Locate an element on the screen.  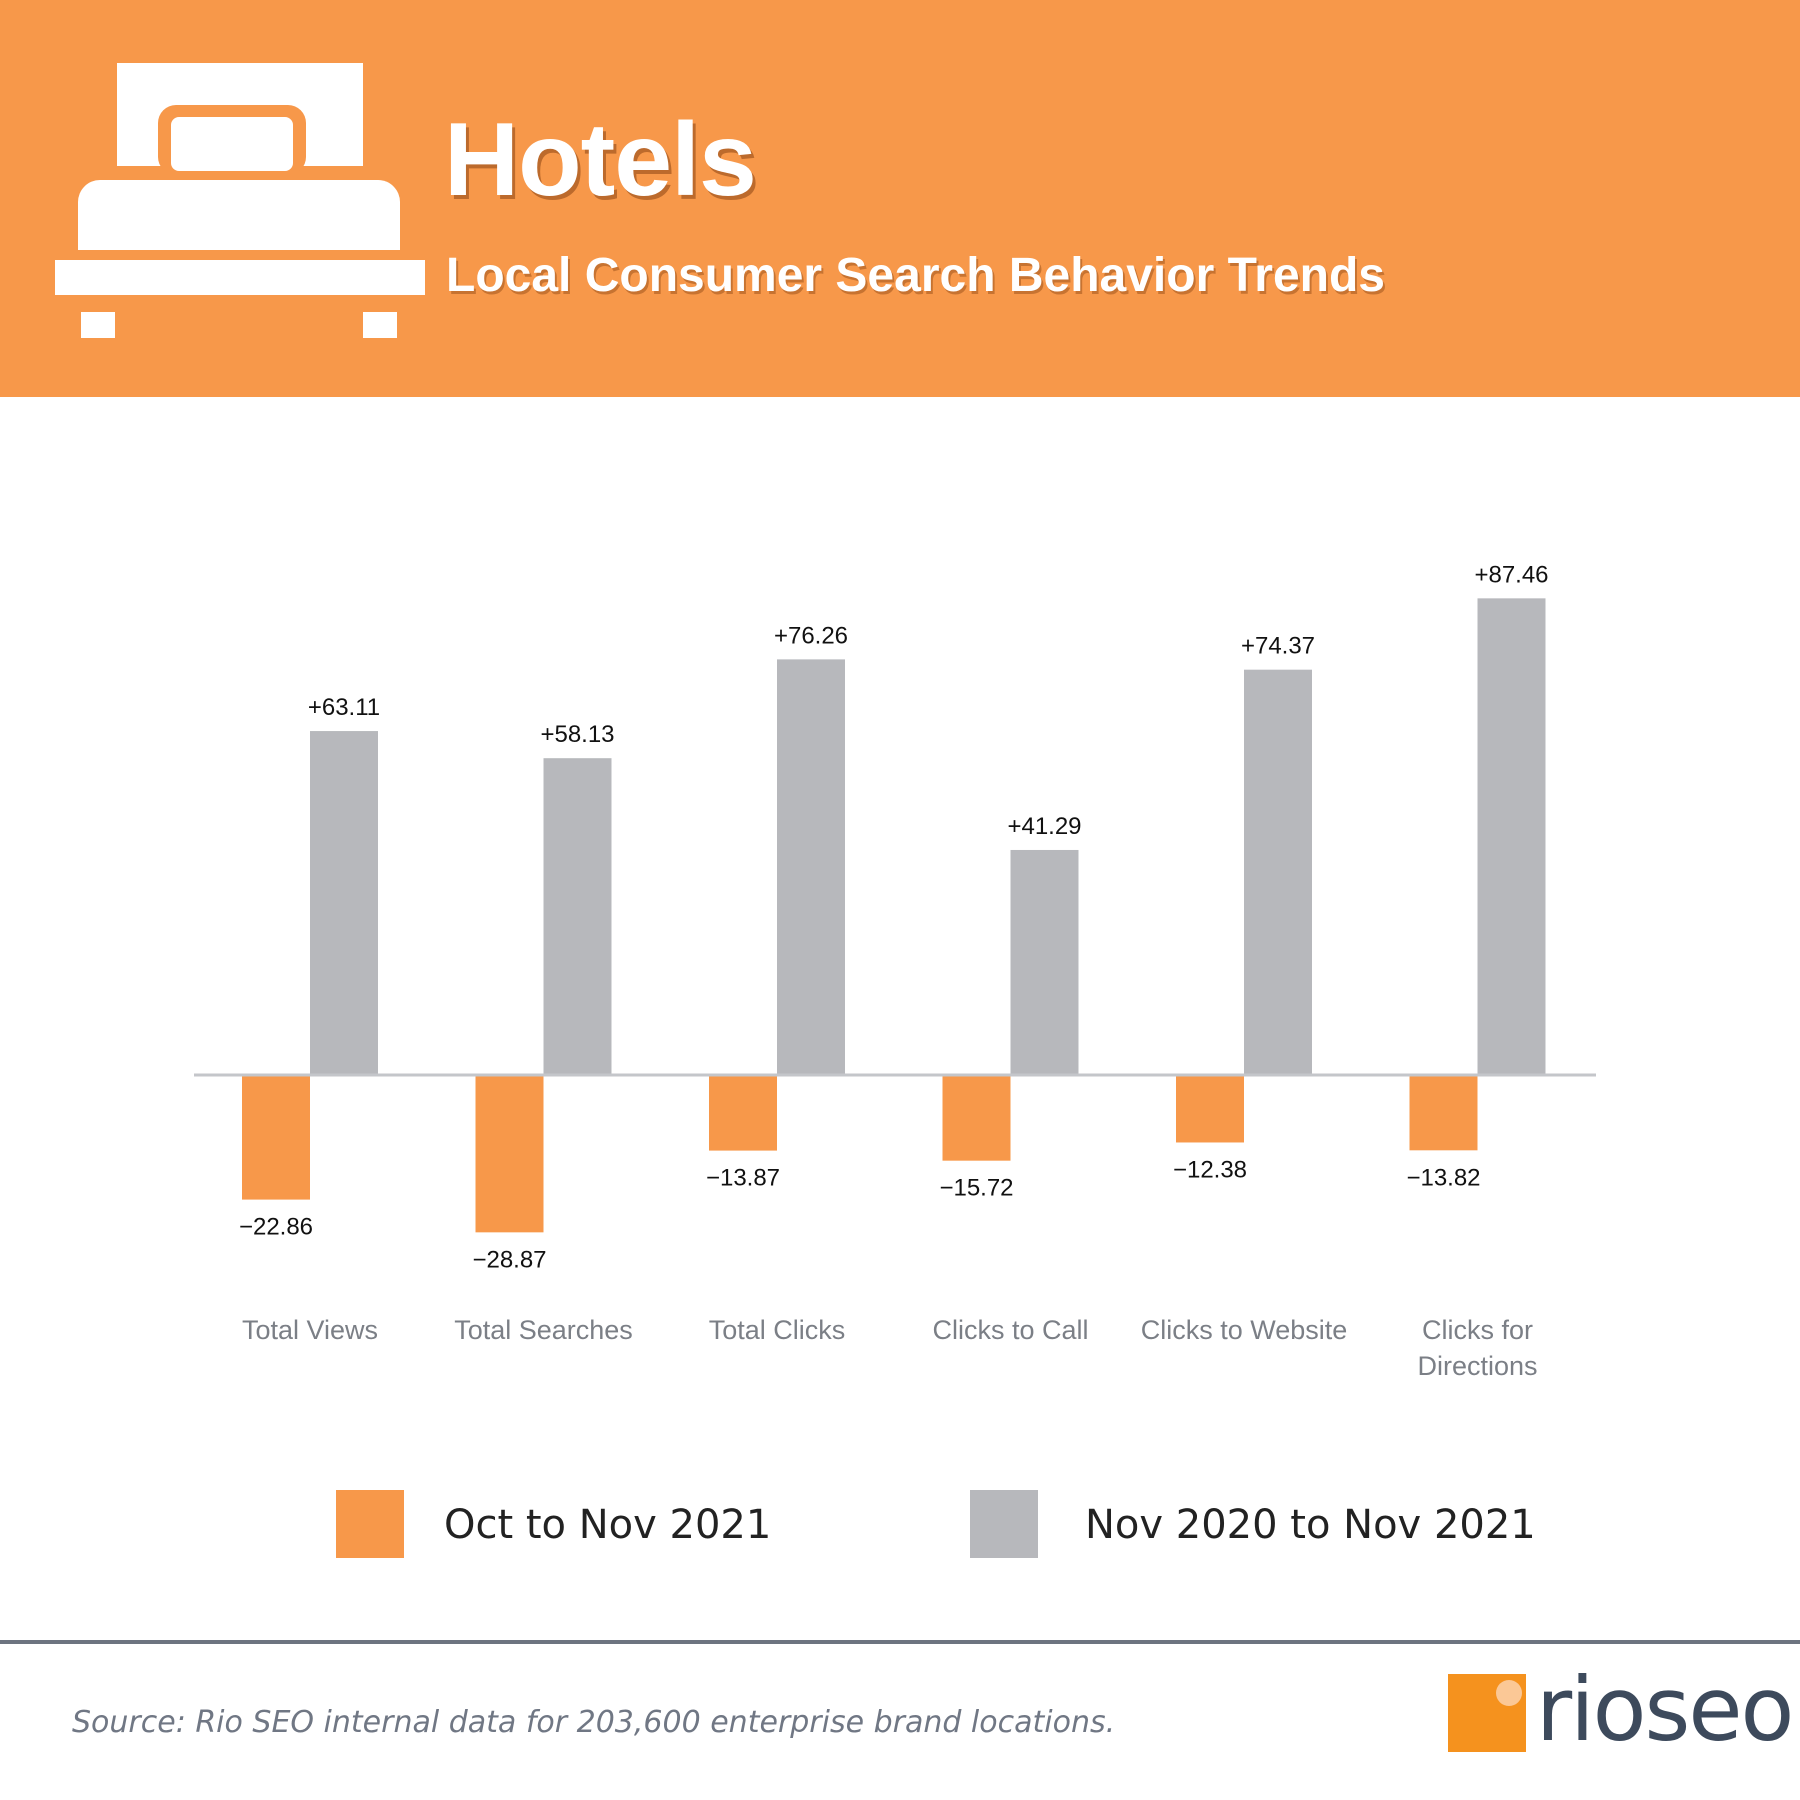
legend-label: Nov 2020 to Nov 2021 is located at coordinates (1310, 1525).